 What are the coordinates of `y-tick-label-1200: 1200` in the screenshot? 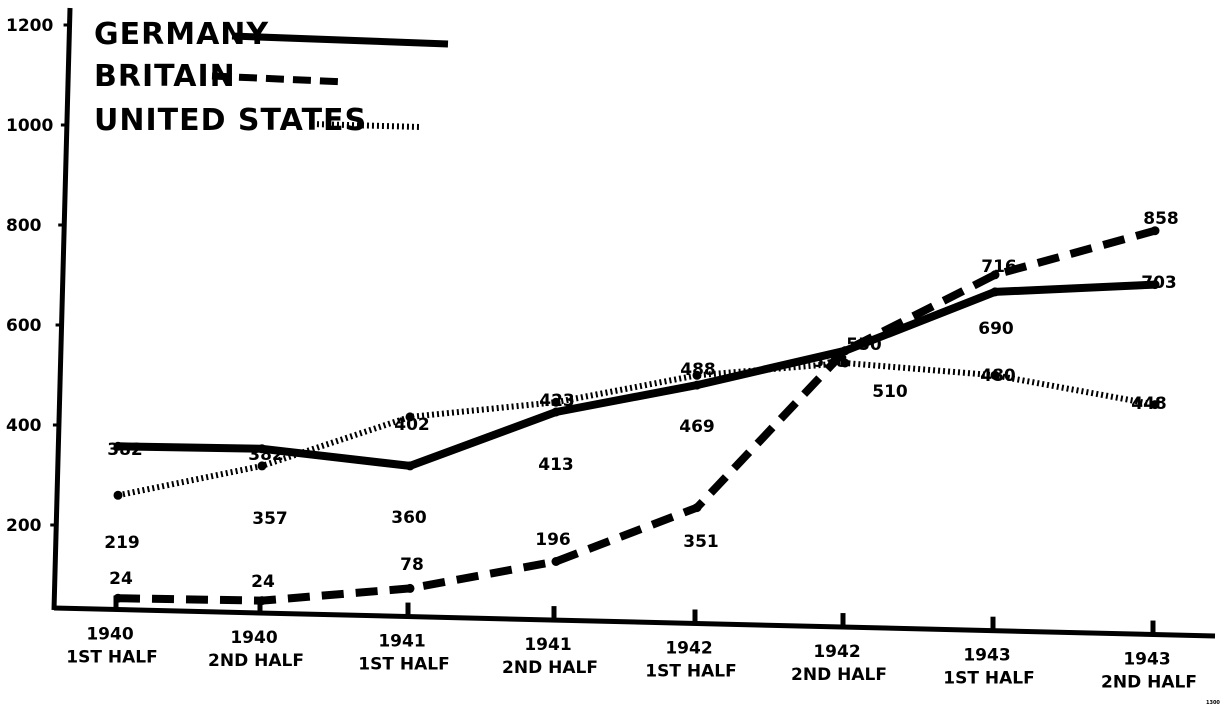 It's located at (29, 26).